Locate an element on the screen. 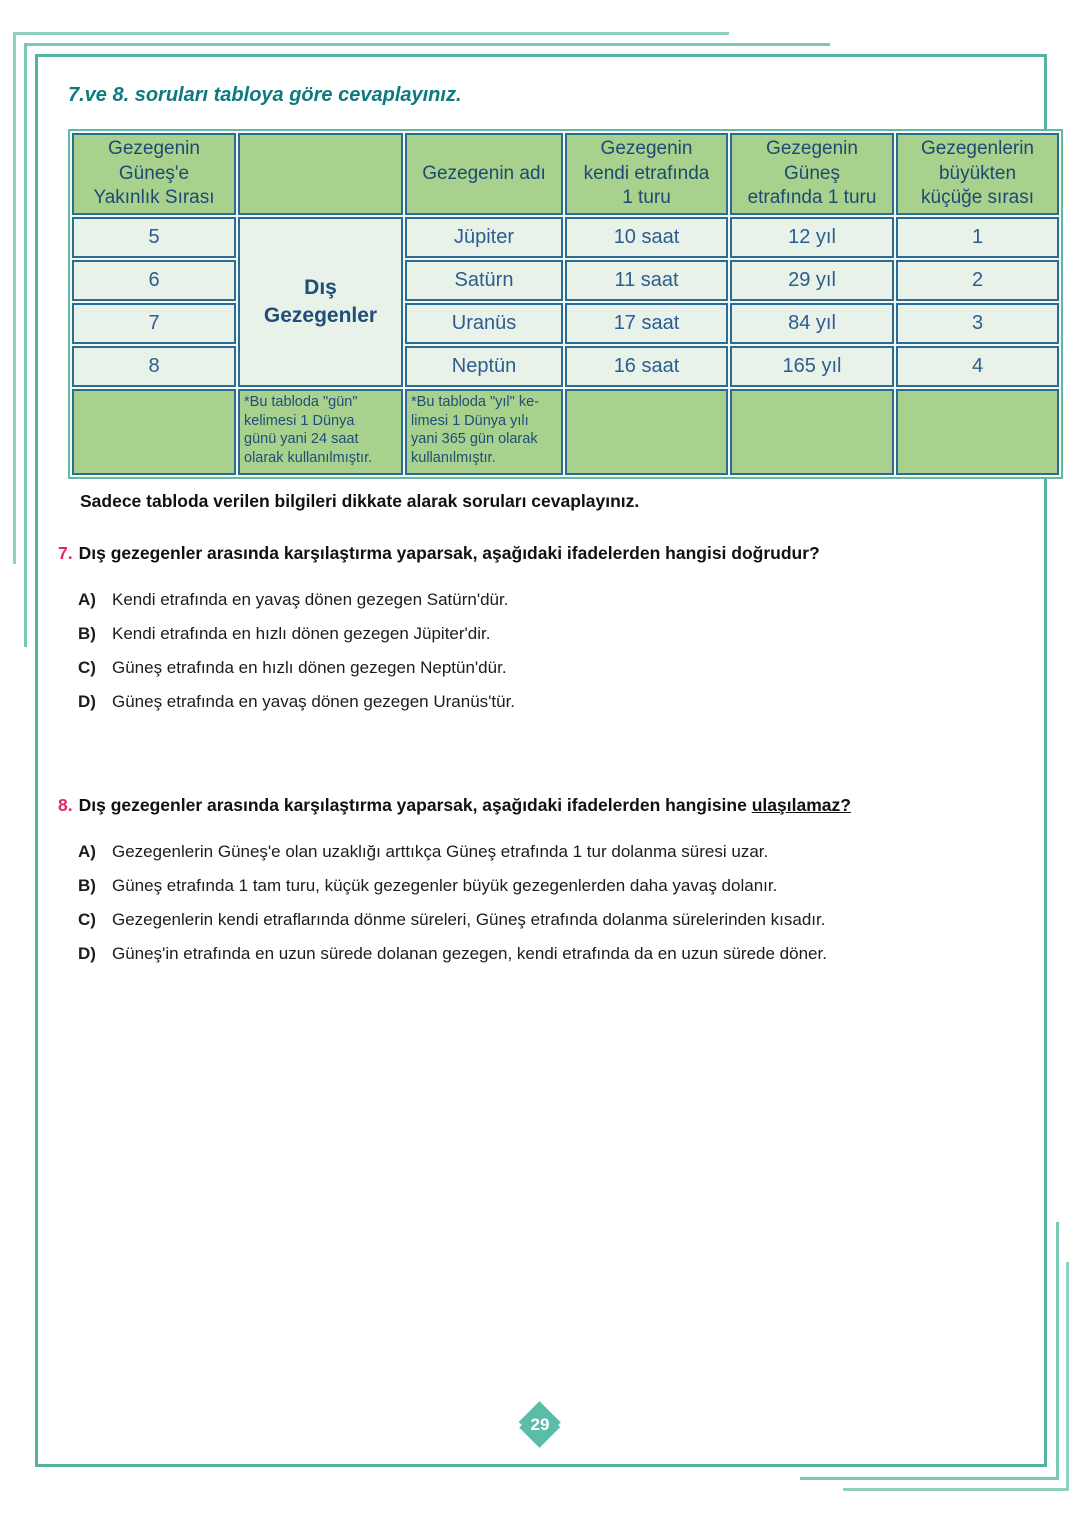 The width and height of the screenshot is (1080, 1527). planet-order-cell: 5 is located at coordinates (154, 238).